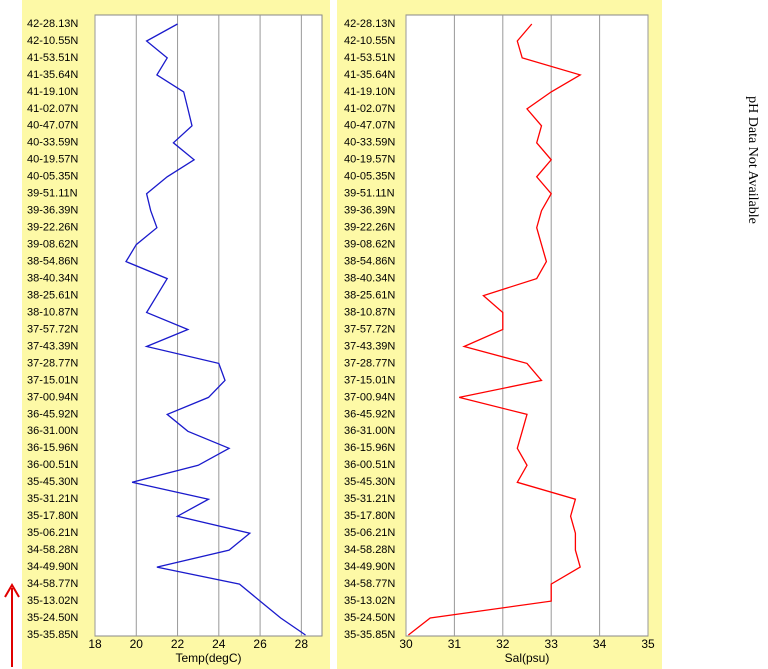 Image resolution: width=768 pixels, height=669 pixels. What do you see at coordinates (503, 644) in the screenshot?
I see `x-tick-label: 32` at bounding box center [503, 644].